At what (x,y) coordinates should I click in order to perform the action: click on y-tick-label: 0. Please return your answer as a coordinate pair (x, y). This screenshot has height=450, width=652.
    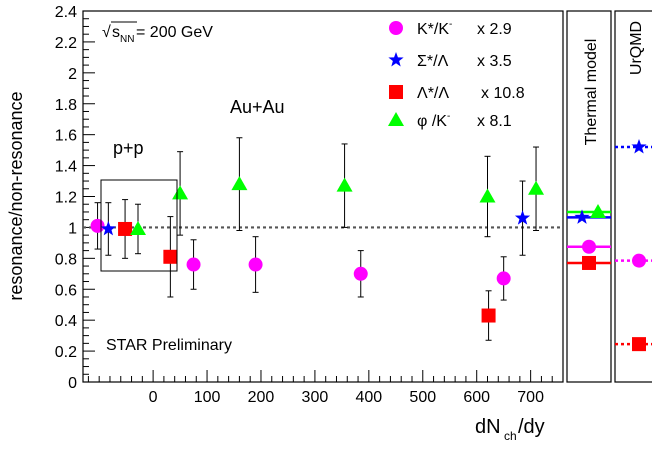
    Looking at the image, I should click on (72, 383).